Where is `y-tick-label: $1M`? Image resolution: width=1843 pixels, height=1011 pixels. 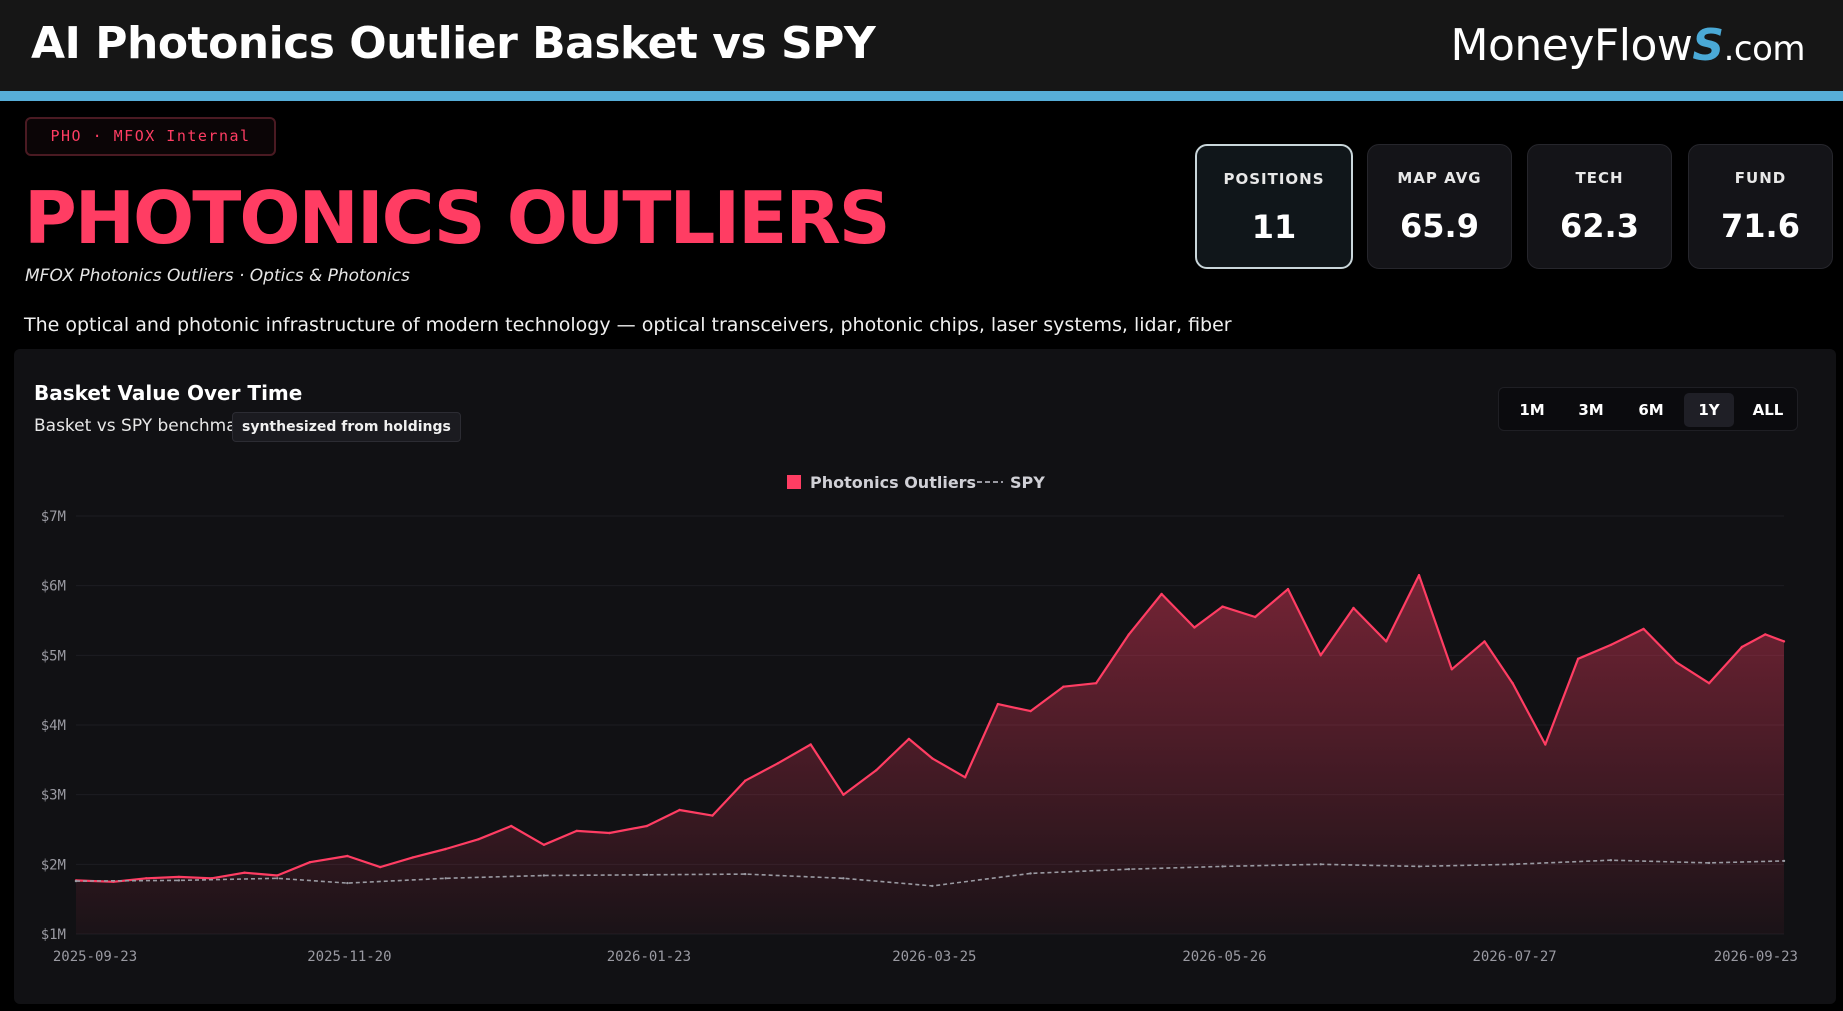
y-tick-label: $1M is located at coordinates (53, 935).